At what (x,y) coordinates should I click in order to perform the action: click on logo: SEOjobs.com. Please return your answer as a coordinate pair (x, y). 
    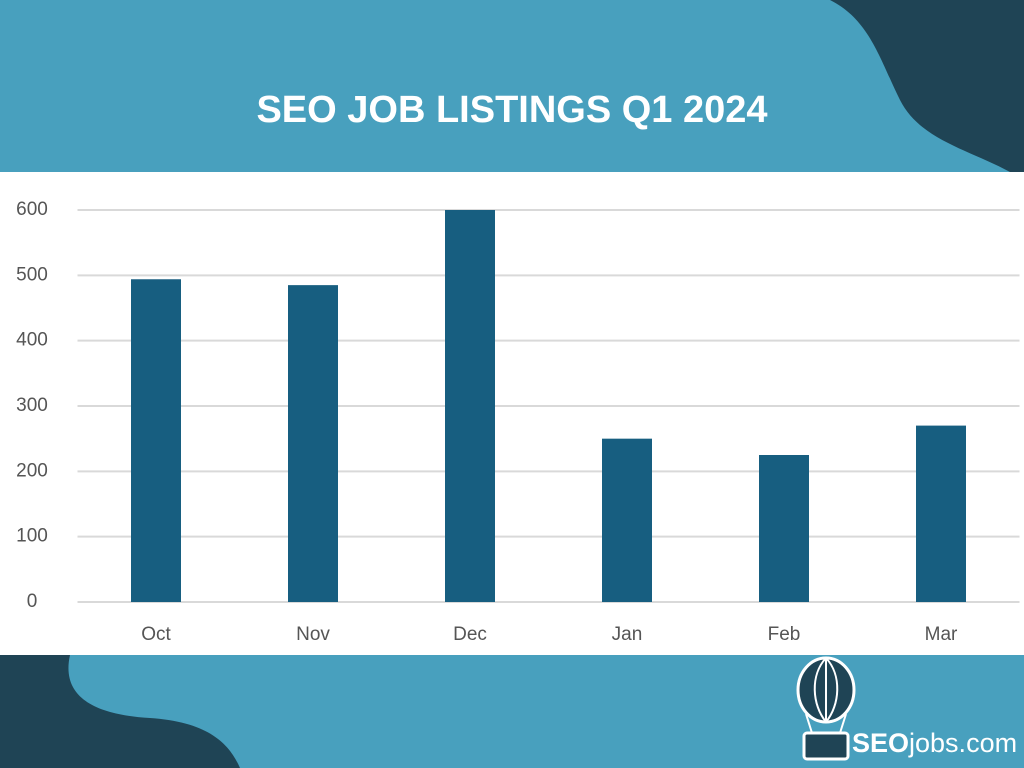
    Looking at the image, I should click on (906, 708).